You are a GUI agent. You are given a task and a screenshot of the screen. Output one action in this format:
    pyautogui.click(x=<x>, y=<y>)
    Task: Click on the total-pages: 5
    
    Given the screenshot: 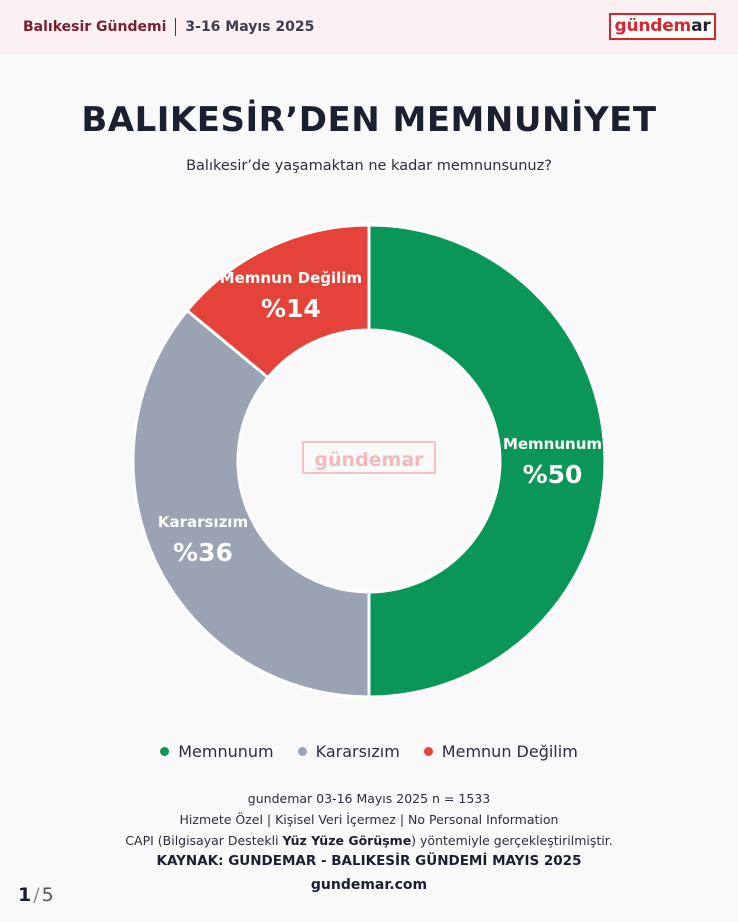 What is the action you would take?
    pyautogui.click(x=47, y=895)
    